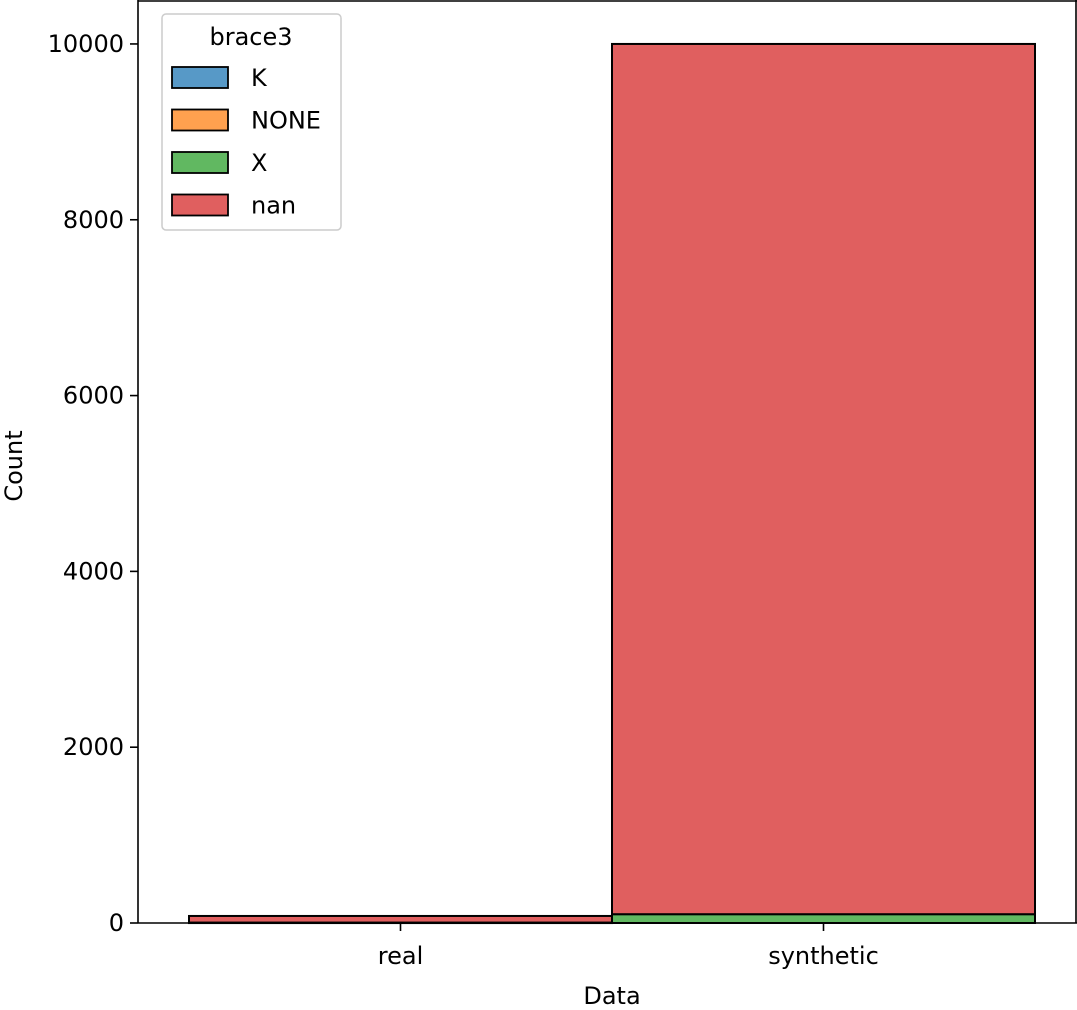  I want to click on y-tick-label: 10000, so click(86, 44).